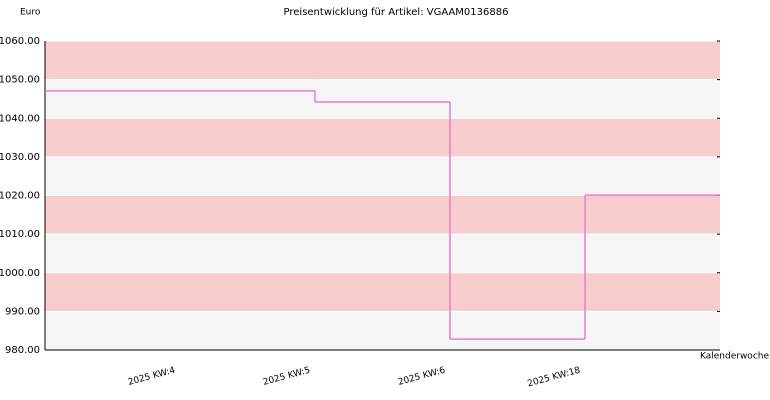 Image resolution: width=770 pixels, height=400 pixels. I want to click on y-tick-label: 1010.00, so click(20, 234).